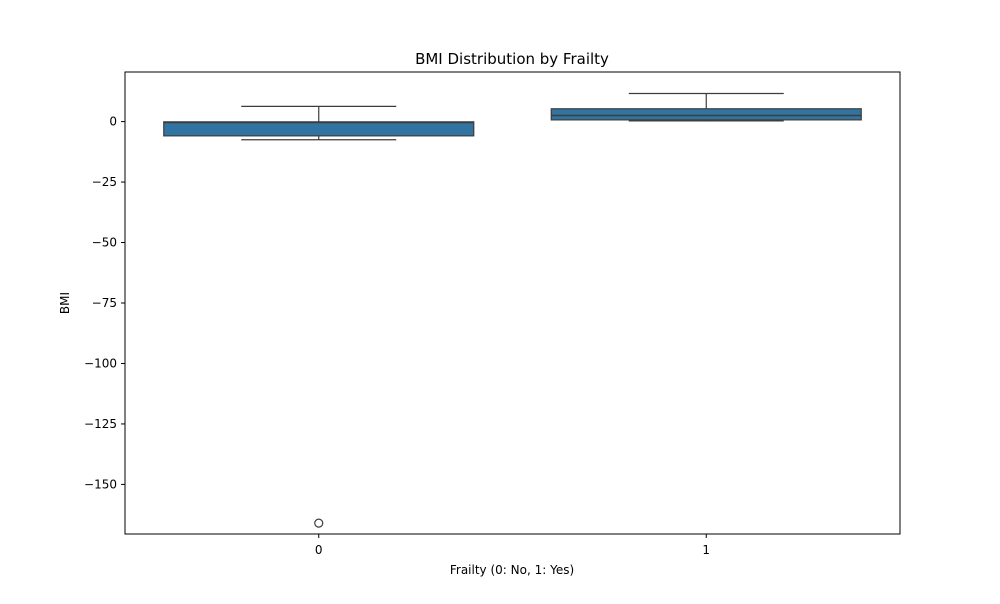 The height and width of the screenshot is (604, 1000). What do you see at coordinates (319, 523) in the screenshot?
I see `outlier-point` at bounding box center [319, 523].